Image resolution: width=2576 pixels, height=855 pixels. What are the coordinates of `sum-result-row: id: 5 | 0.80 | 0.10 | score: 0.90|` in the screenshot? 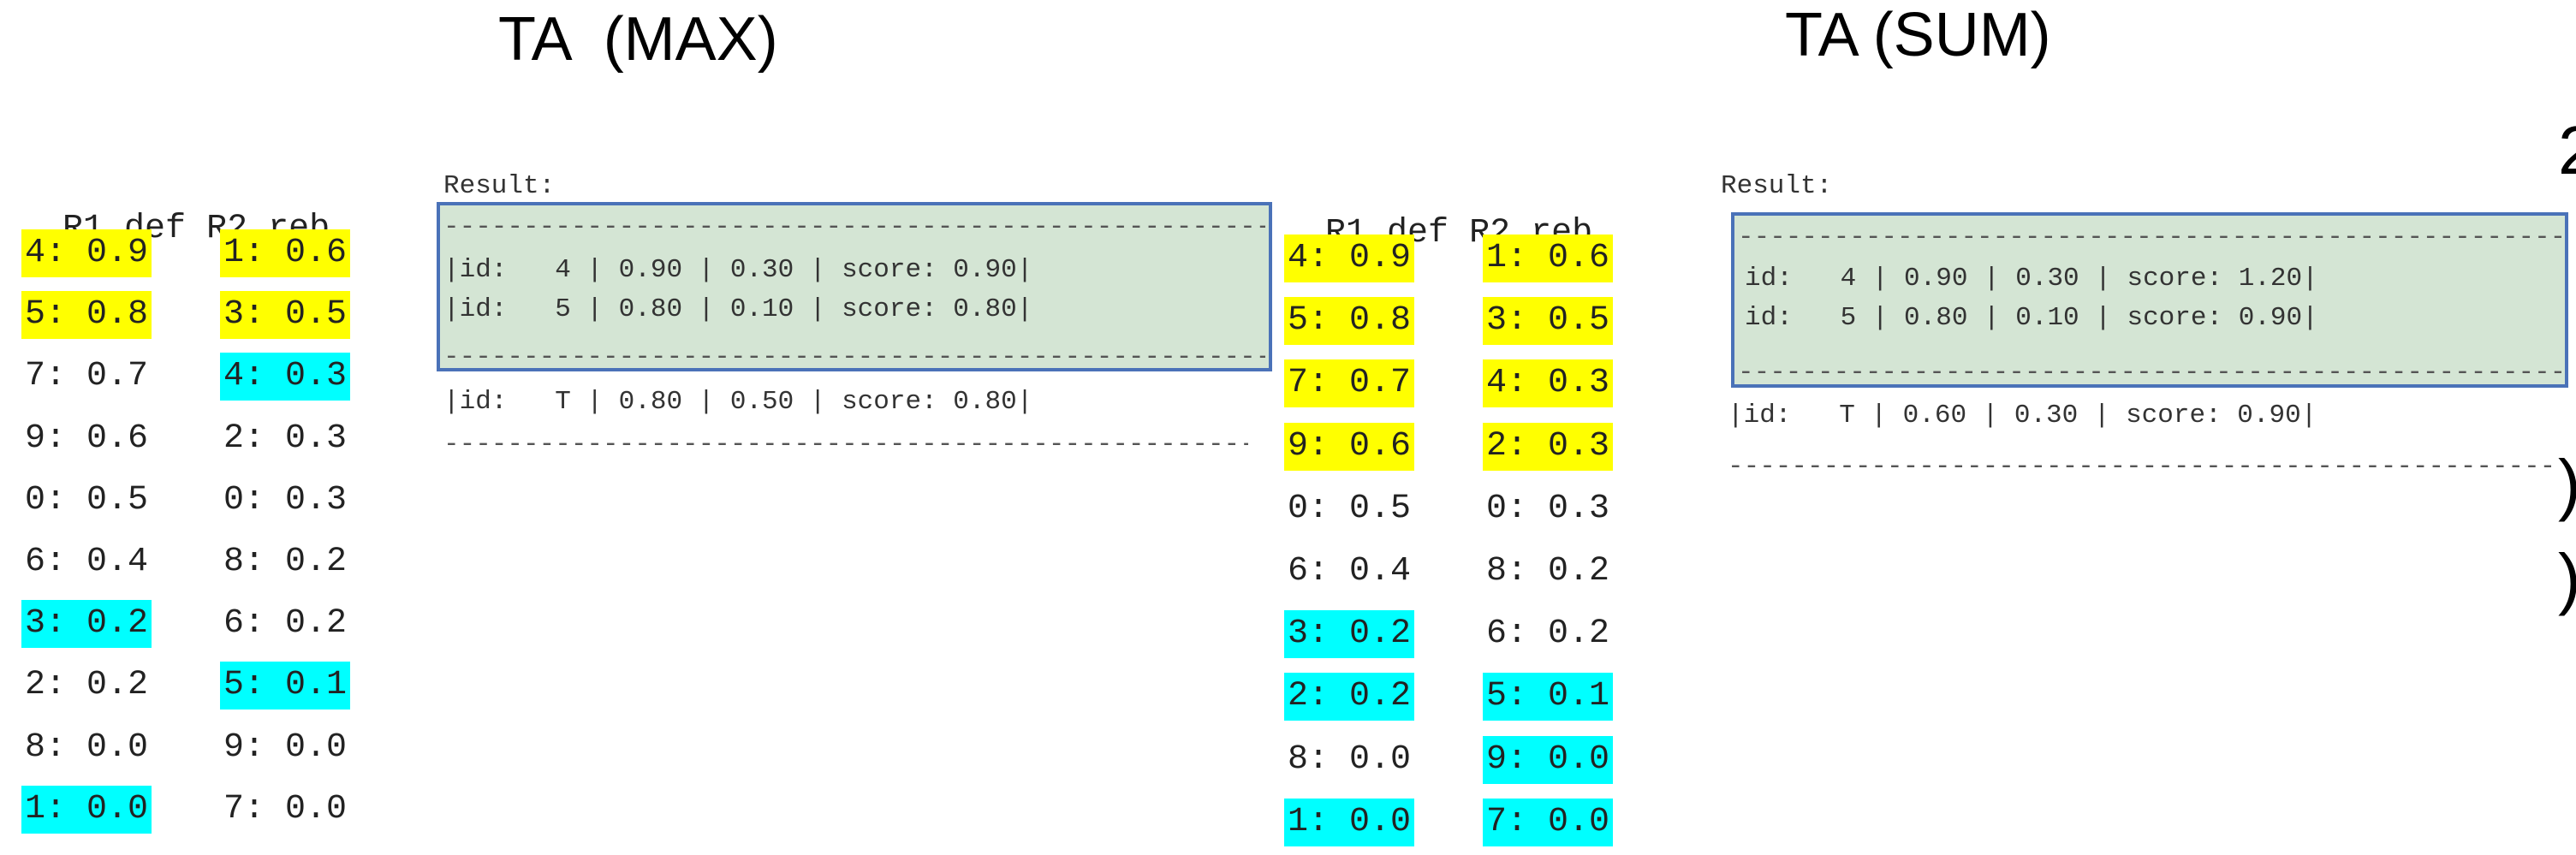 It's located at (2032, 318).